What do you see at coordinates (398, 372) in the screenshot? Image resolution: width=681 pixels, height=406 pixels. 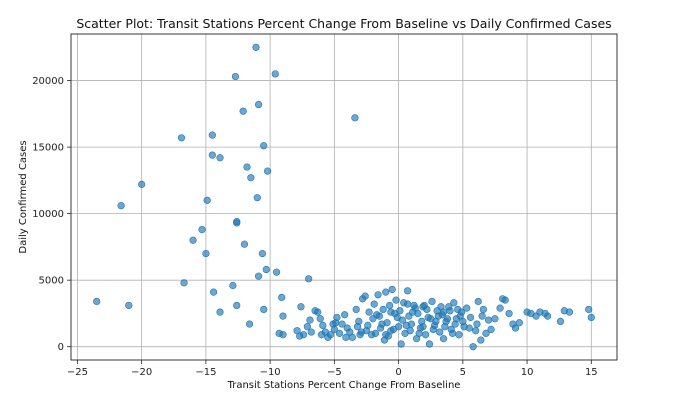 I see `x-tick-label: 0` at bounding box center [398, 372].